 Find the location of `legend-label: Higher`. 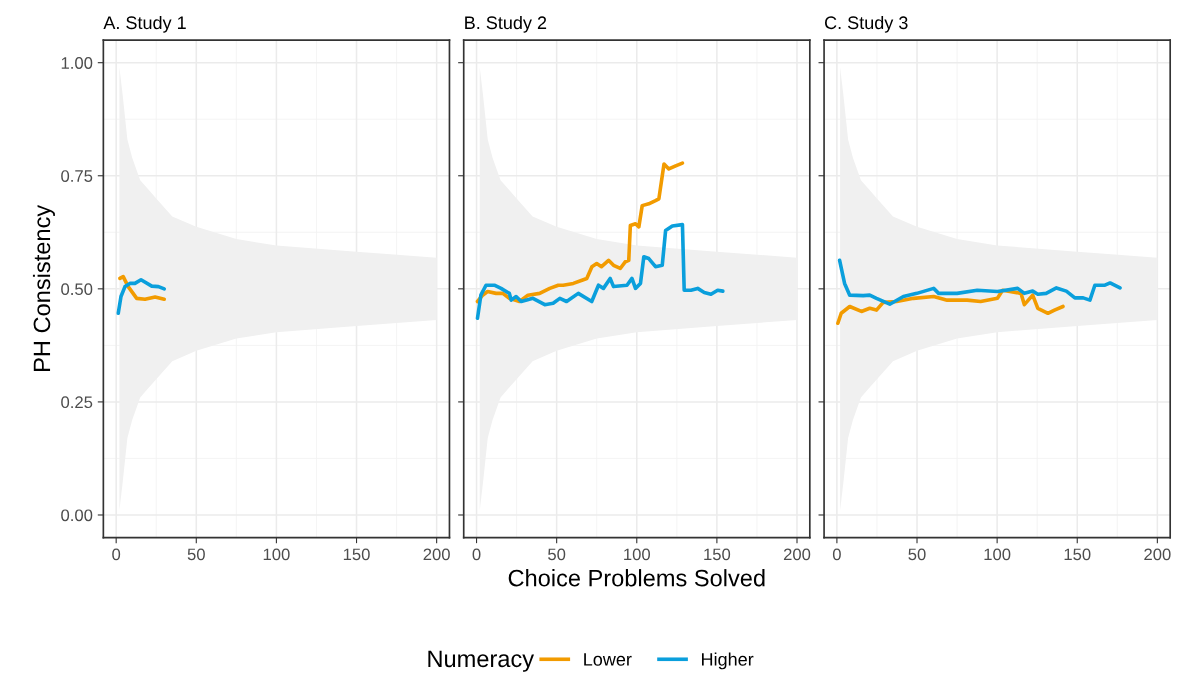

legend-label: Higher is located at coordinates (728, 661).